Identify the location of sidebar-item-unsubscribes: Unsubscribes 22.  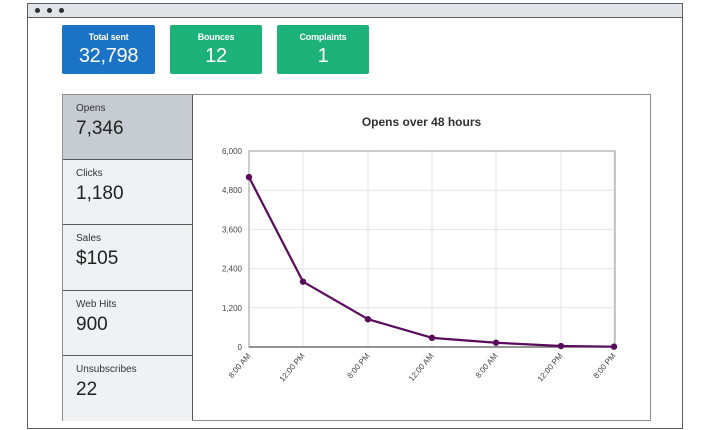
(127, 388).